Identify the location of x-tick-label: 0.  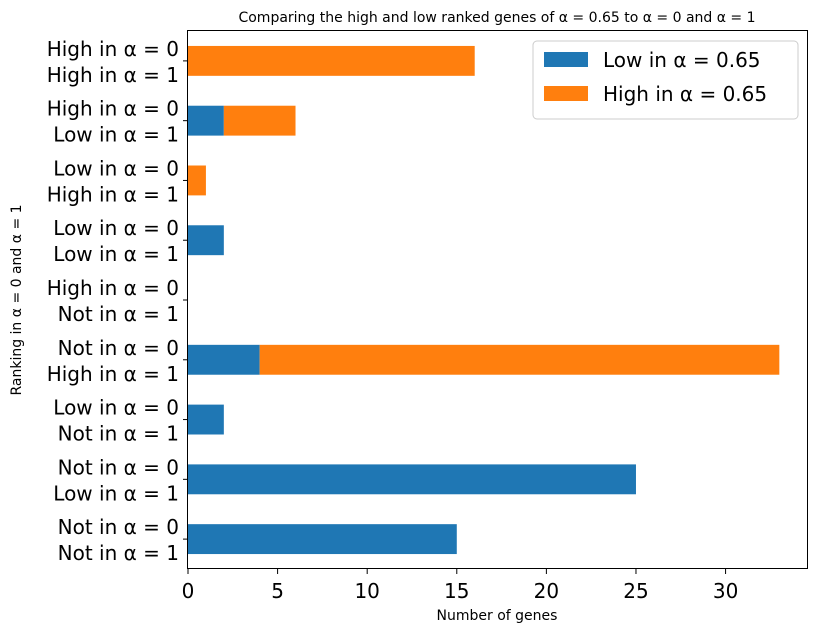
(188, 591).